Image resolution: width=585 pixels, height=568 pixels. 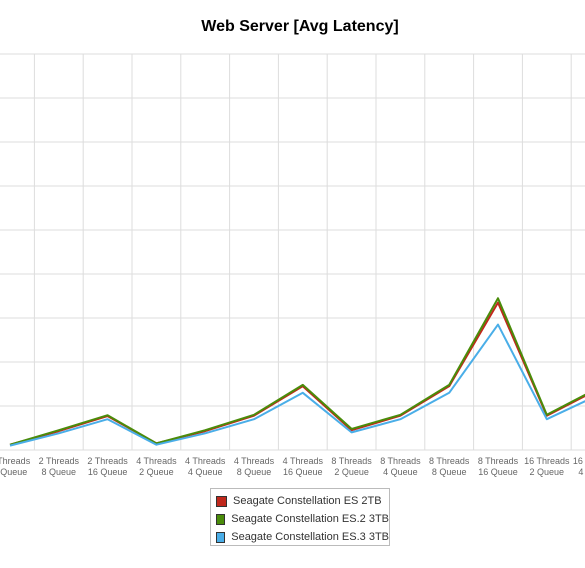 I want to click on x-tick-label: 8 Threads 4 Queue, so click(x=400, y=466).